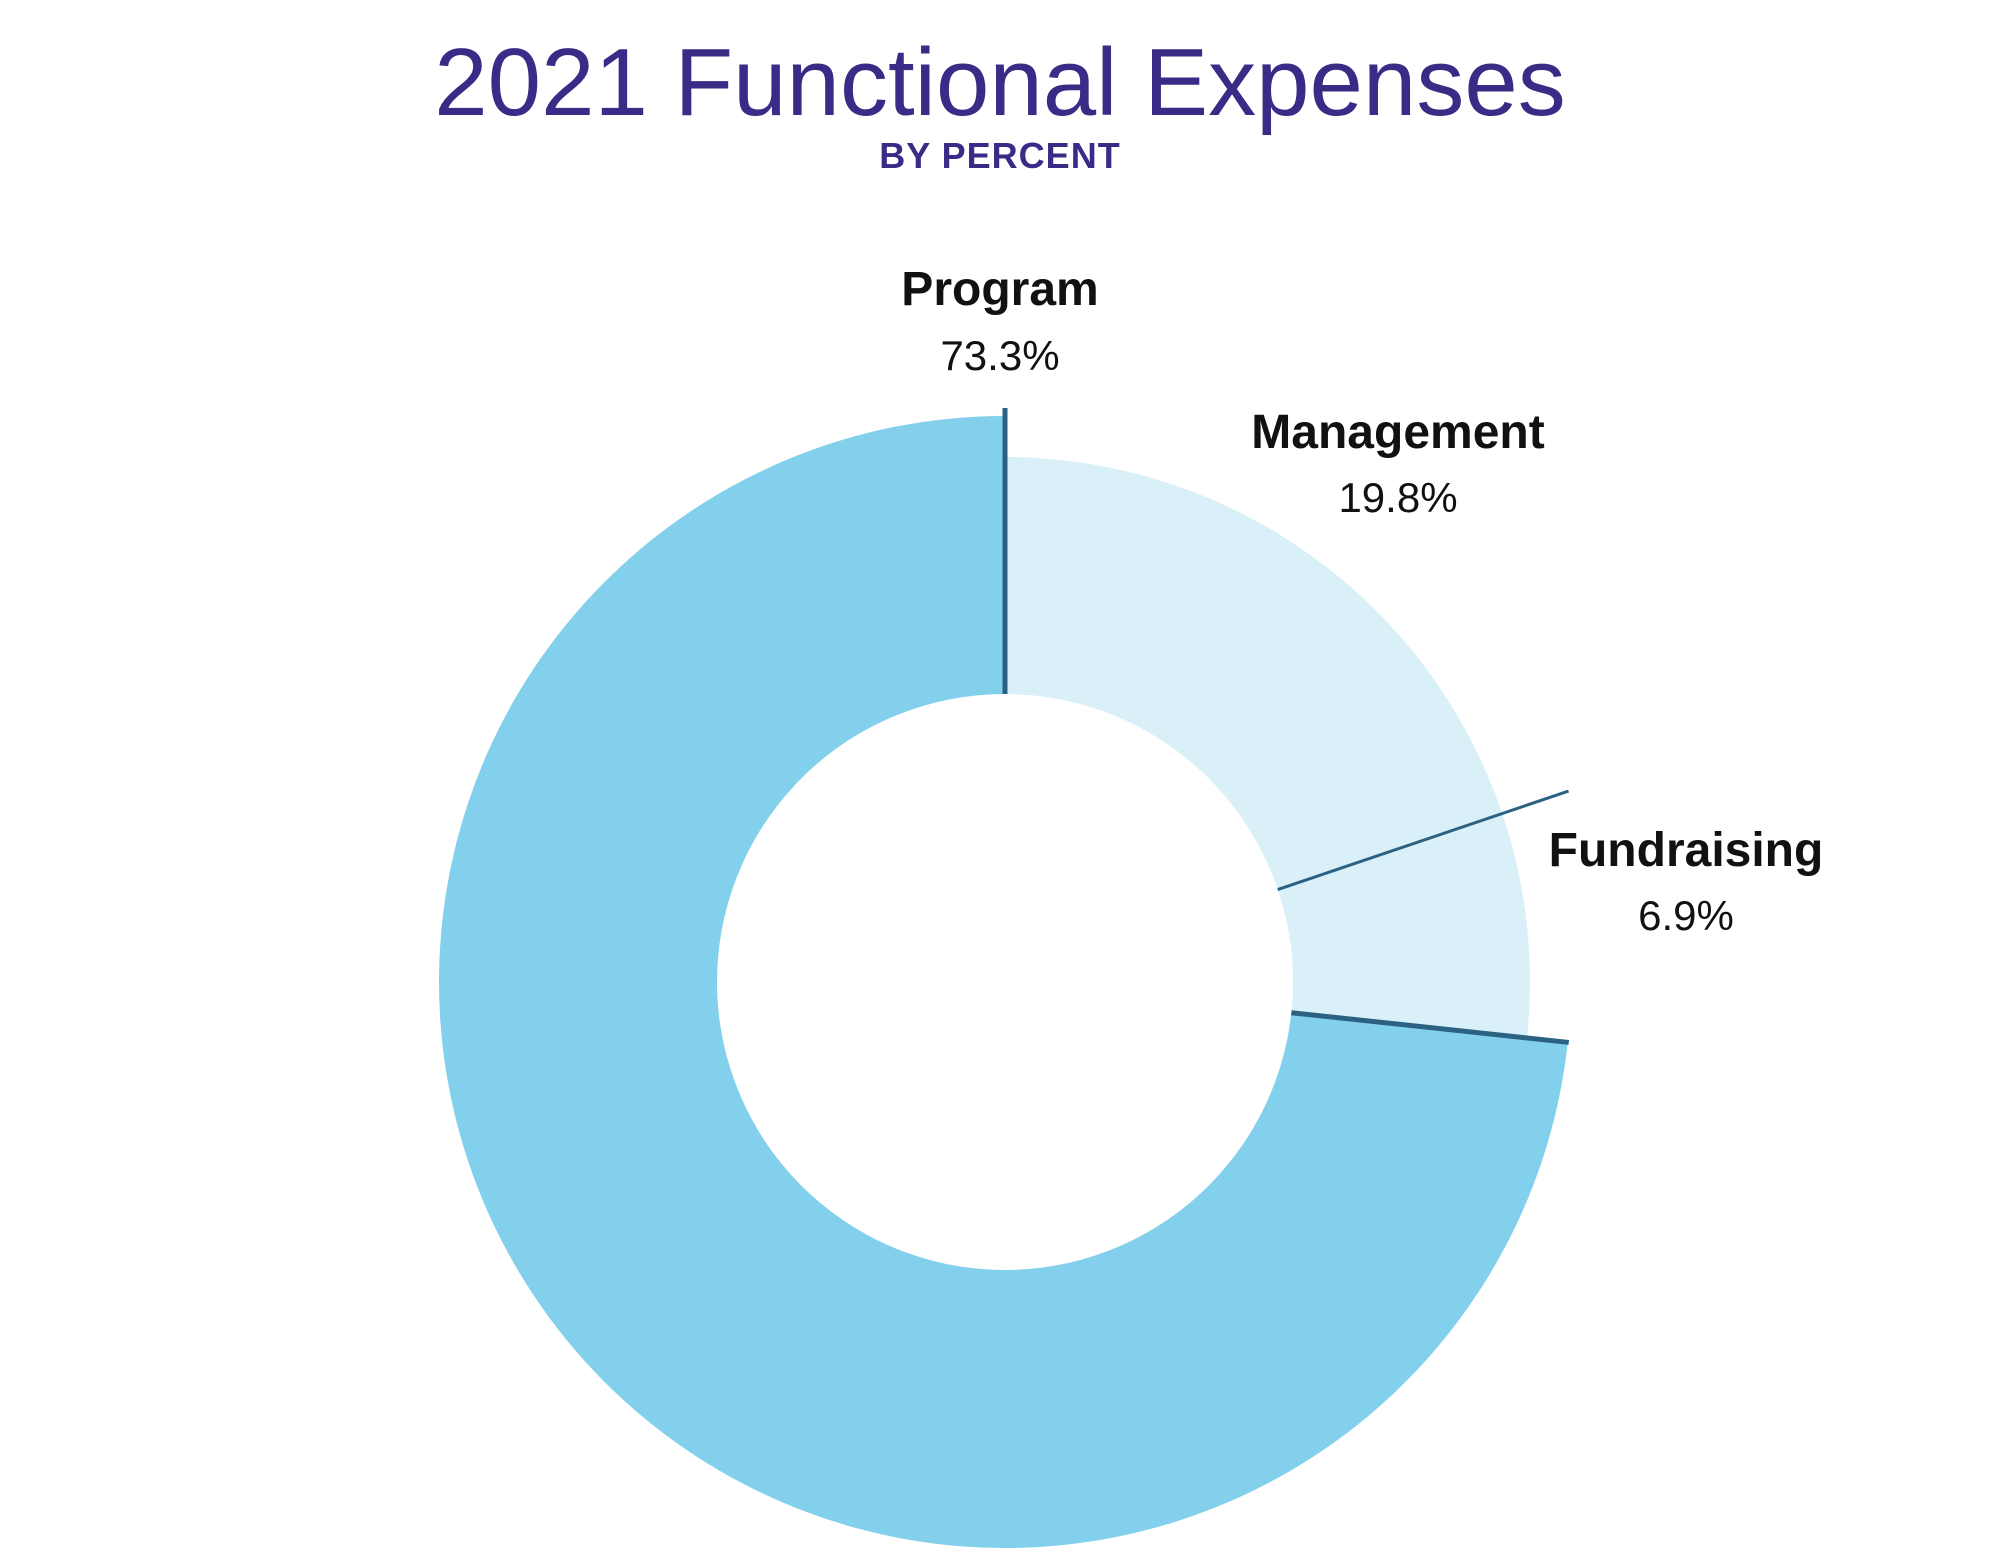  Describe the element at coordinates (1254, 673) in the screenshot. I see `slice-management` at that location.